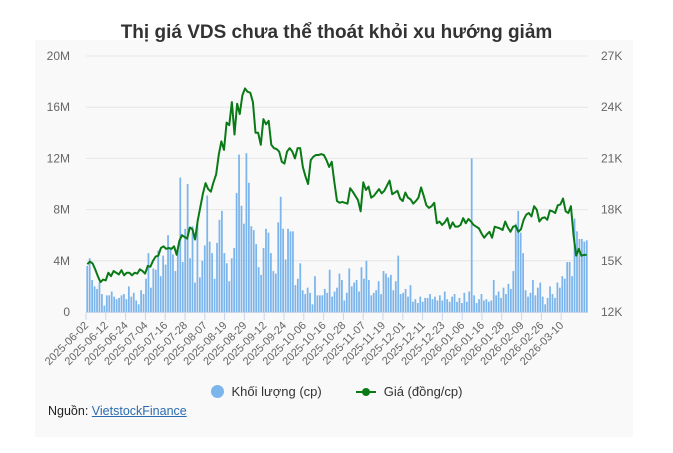 This screenshot has height=453, width=673. Describe the element at coordinates (408, 391) in the screenshot. I see `legend-item-price: Giá (đồng/cp)` at that location.